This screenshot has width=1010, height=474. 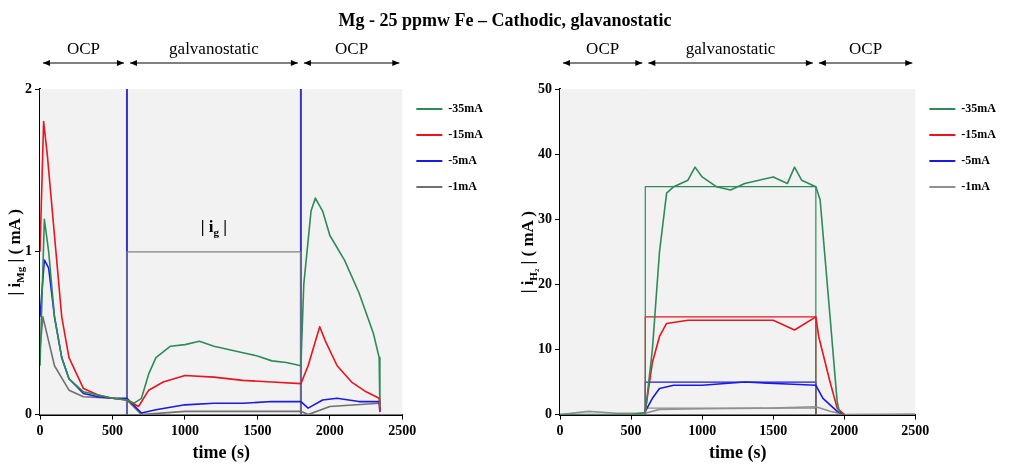 I want to click on y-tick-label: 40, so click(x=545, y=153).